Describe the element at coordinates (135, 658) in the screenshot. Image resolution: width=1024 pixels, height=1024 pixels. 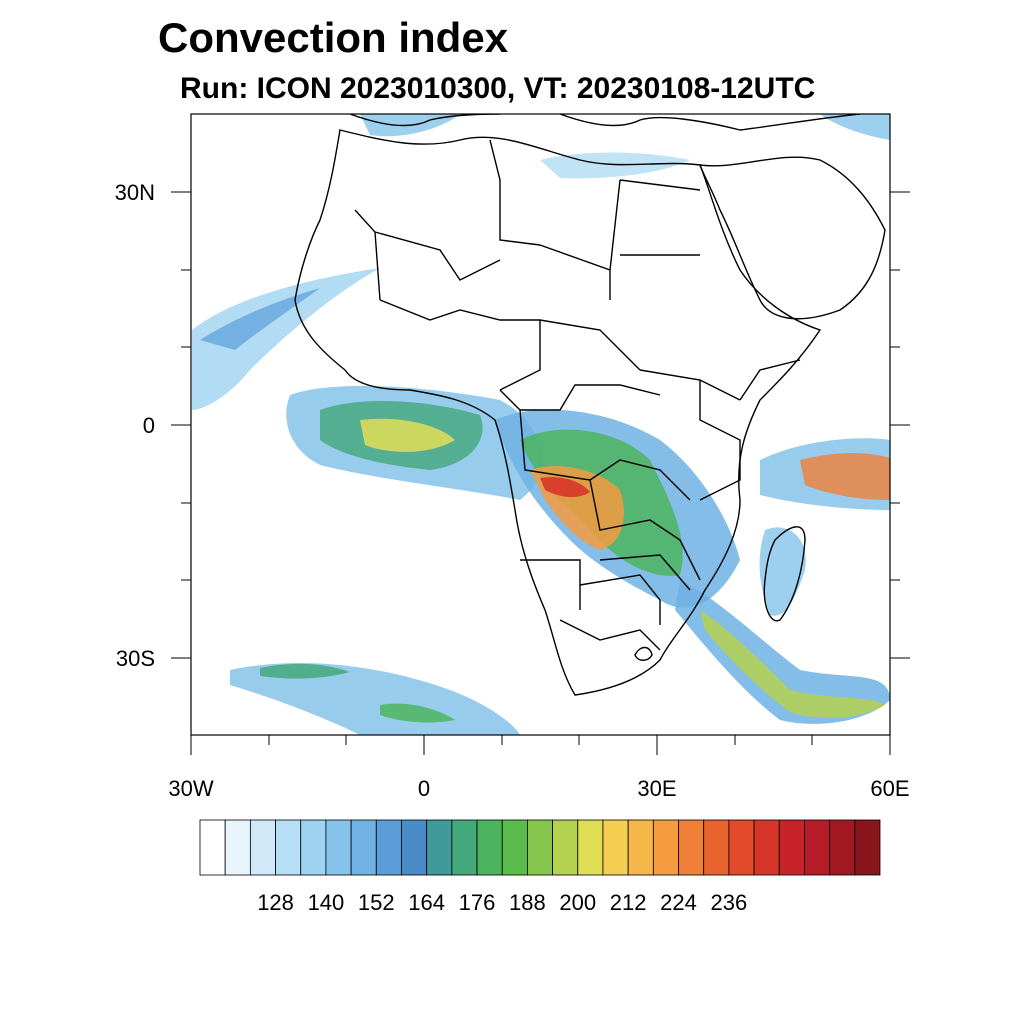
I see `lat-label-30s: 30S` at that location.